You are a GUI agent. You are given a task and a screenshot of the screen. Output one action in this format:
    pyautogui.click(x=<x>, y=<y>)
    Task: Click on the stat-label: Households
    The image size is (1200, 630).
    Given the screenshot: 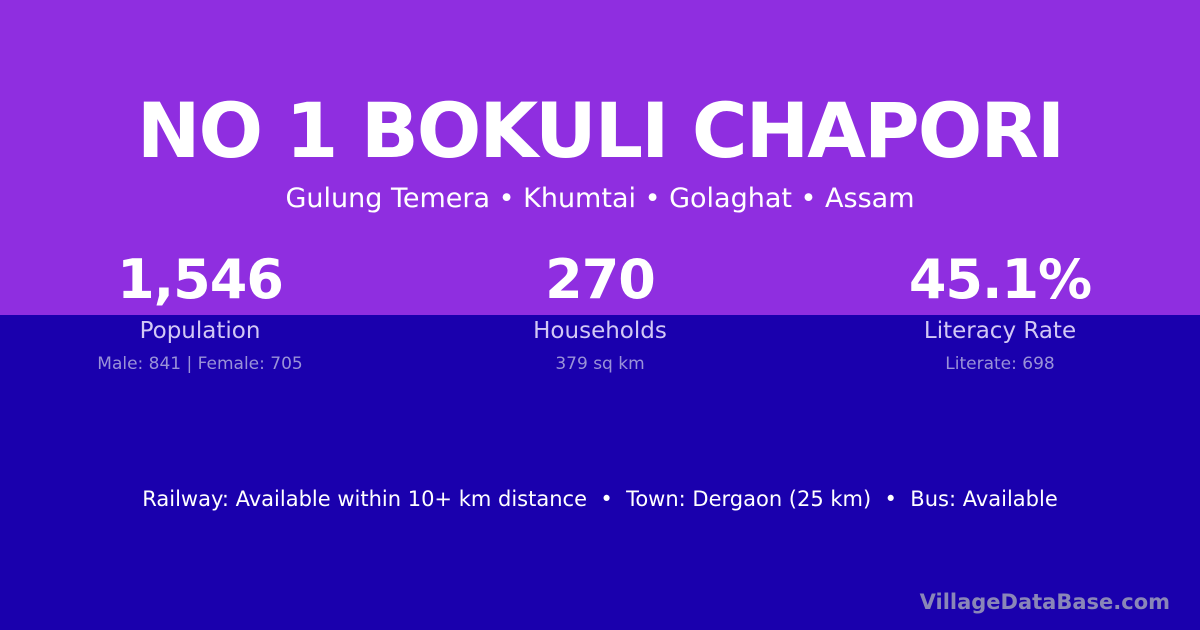 What is the action you would take?
    pyautogui.click(x=600, y=331)
    